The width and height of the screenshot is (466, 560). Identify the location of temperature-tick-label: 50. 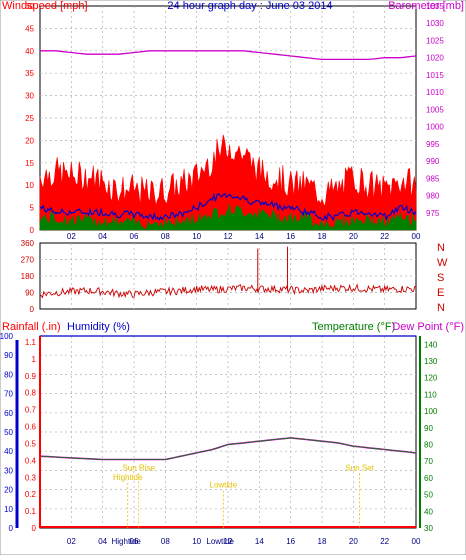
(428, 495).